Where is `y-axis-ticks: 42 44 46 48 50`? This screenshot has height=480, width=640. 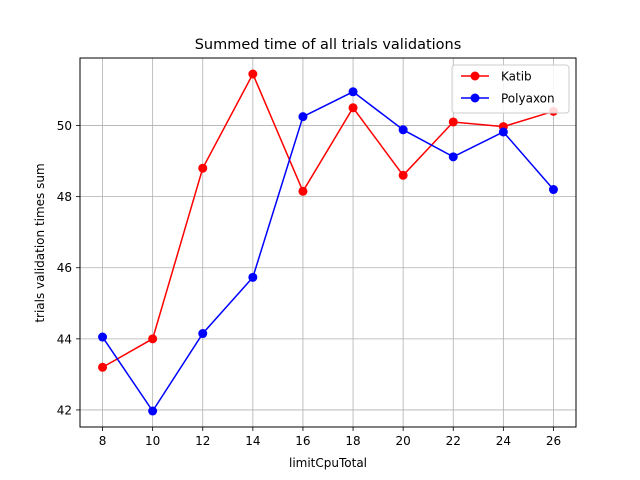
y-axis-ticks: 42 44 46 48 50 is located at coordinates (68, 268).